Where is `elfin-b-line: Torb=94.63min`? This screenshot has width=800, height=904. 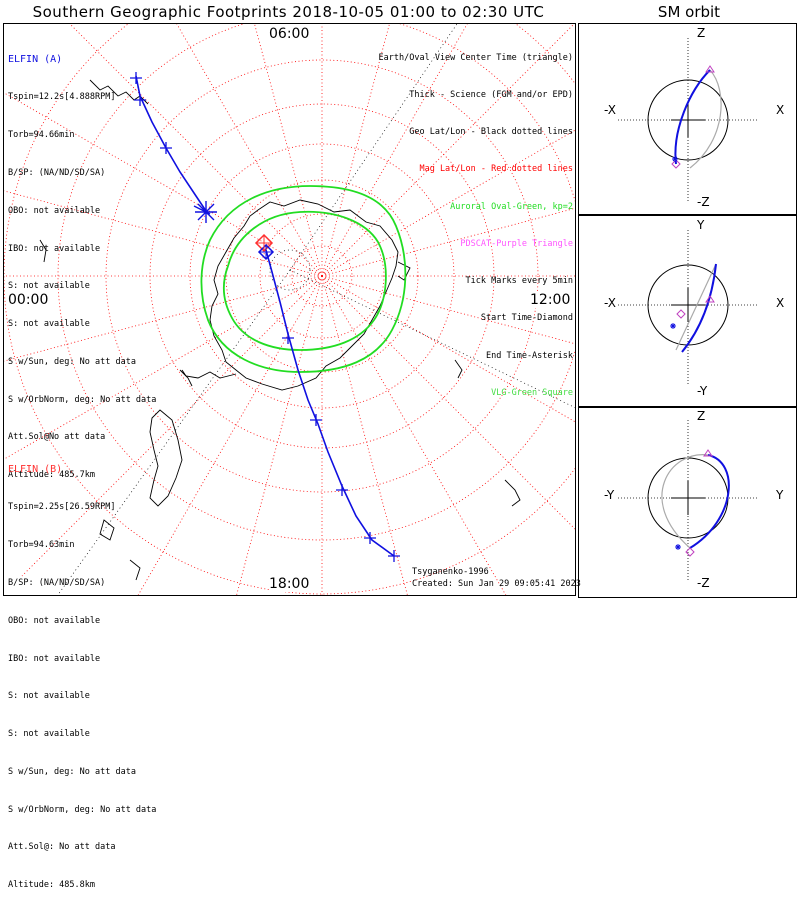 elfin-b-line: Torb=94.63min is located at coordinates (41, 545).